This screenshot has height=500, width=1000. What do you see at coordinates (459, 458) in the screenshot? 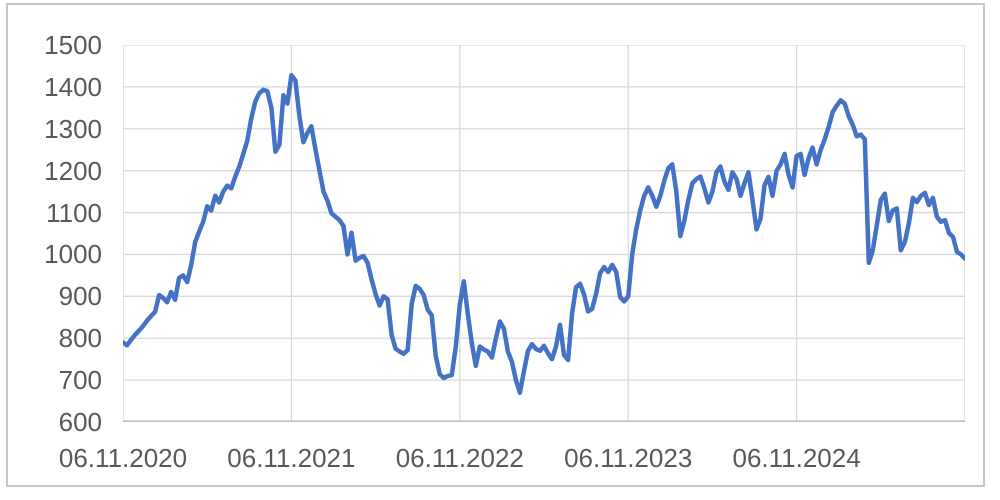
I see `x-tick-label: 06.11.2022` at bounding box center [459, 458].